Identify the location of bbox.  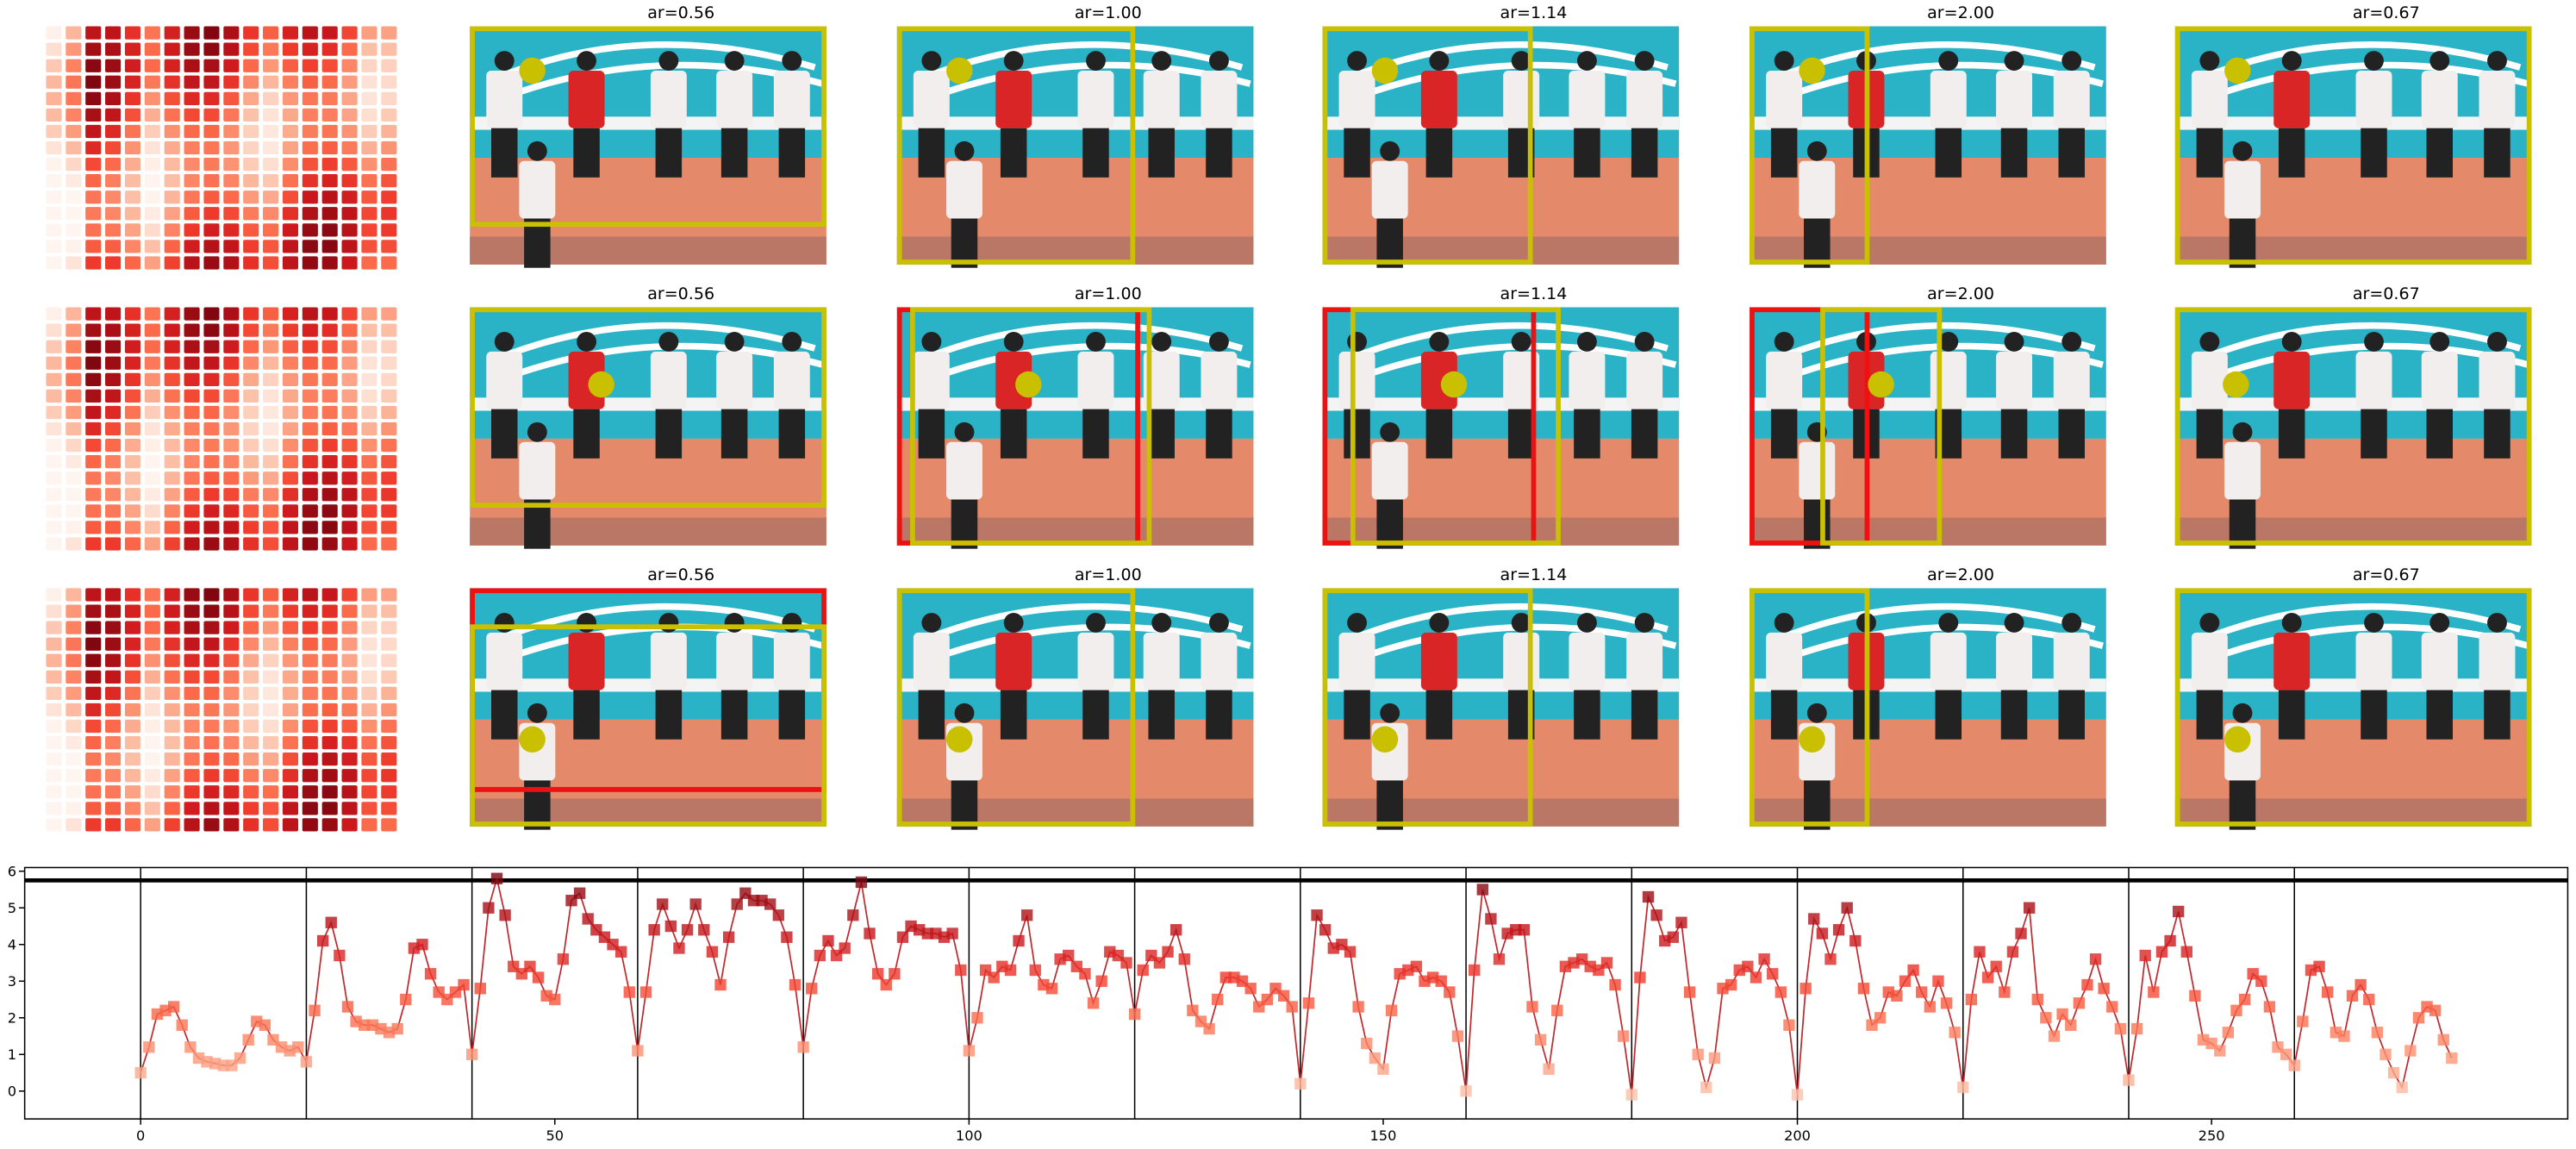
(1031, 426).